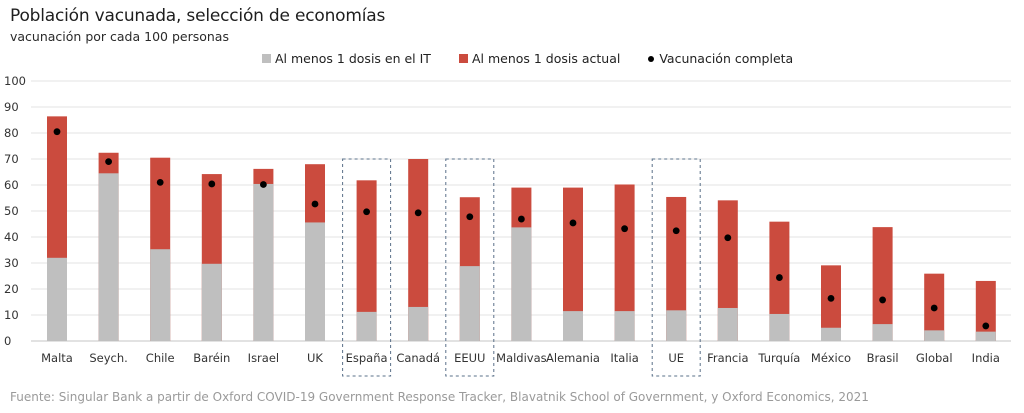 The height and width of the screenshot is (413, 1024). I want to click on x-category-label: Chile, so click(160, 358).